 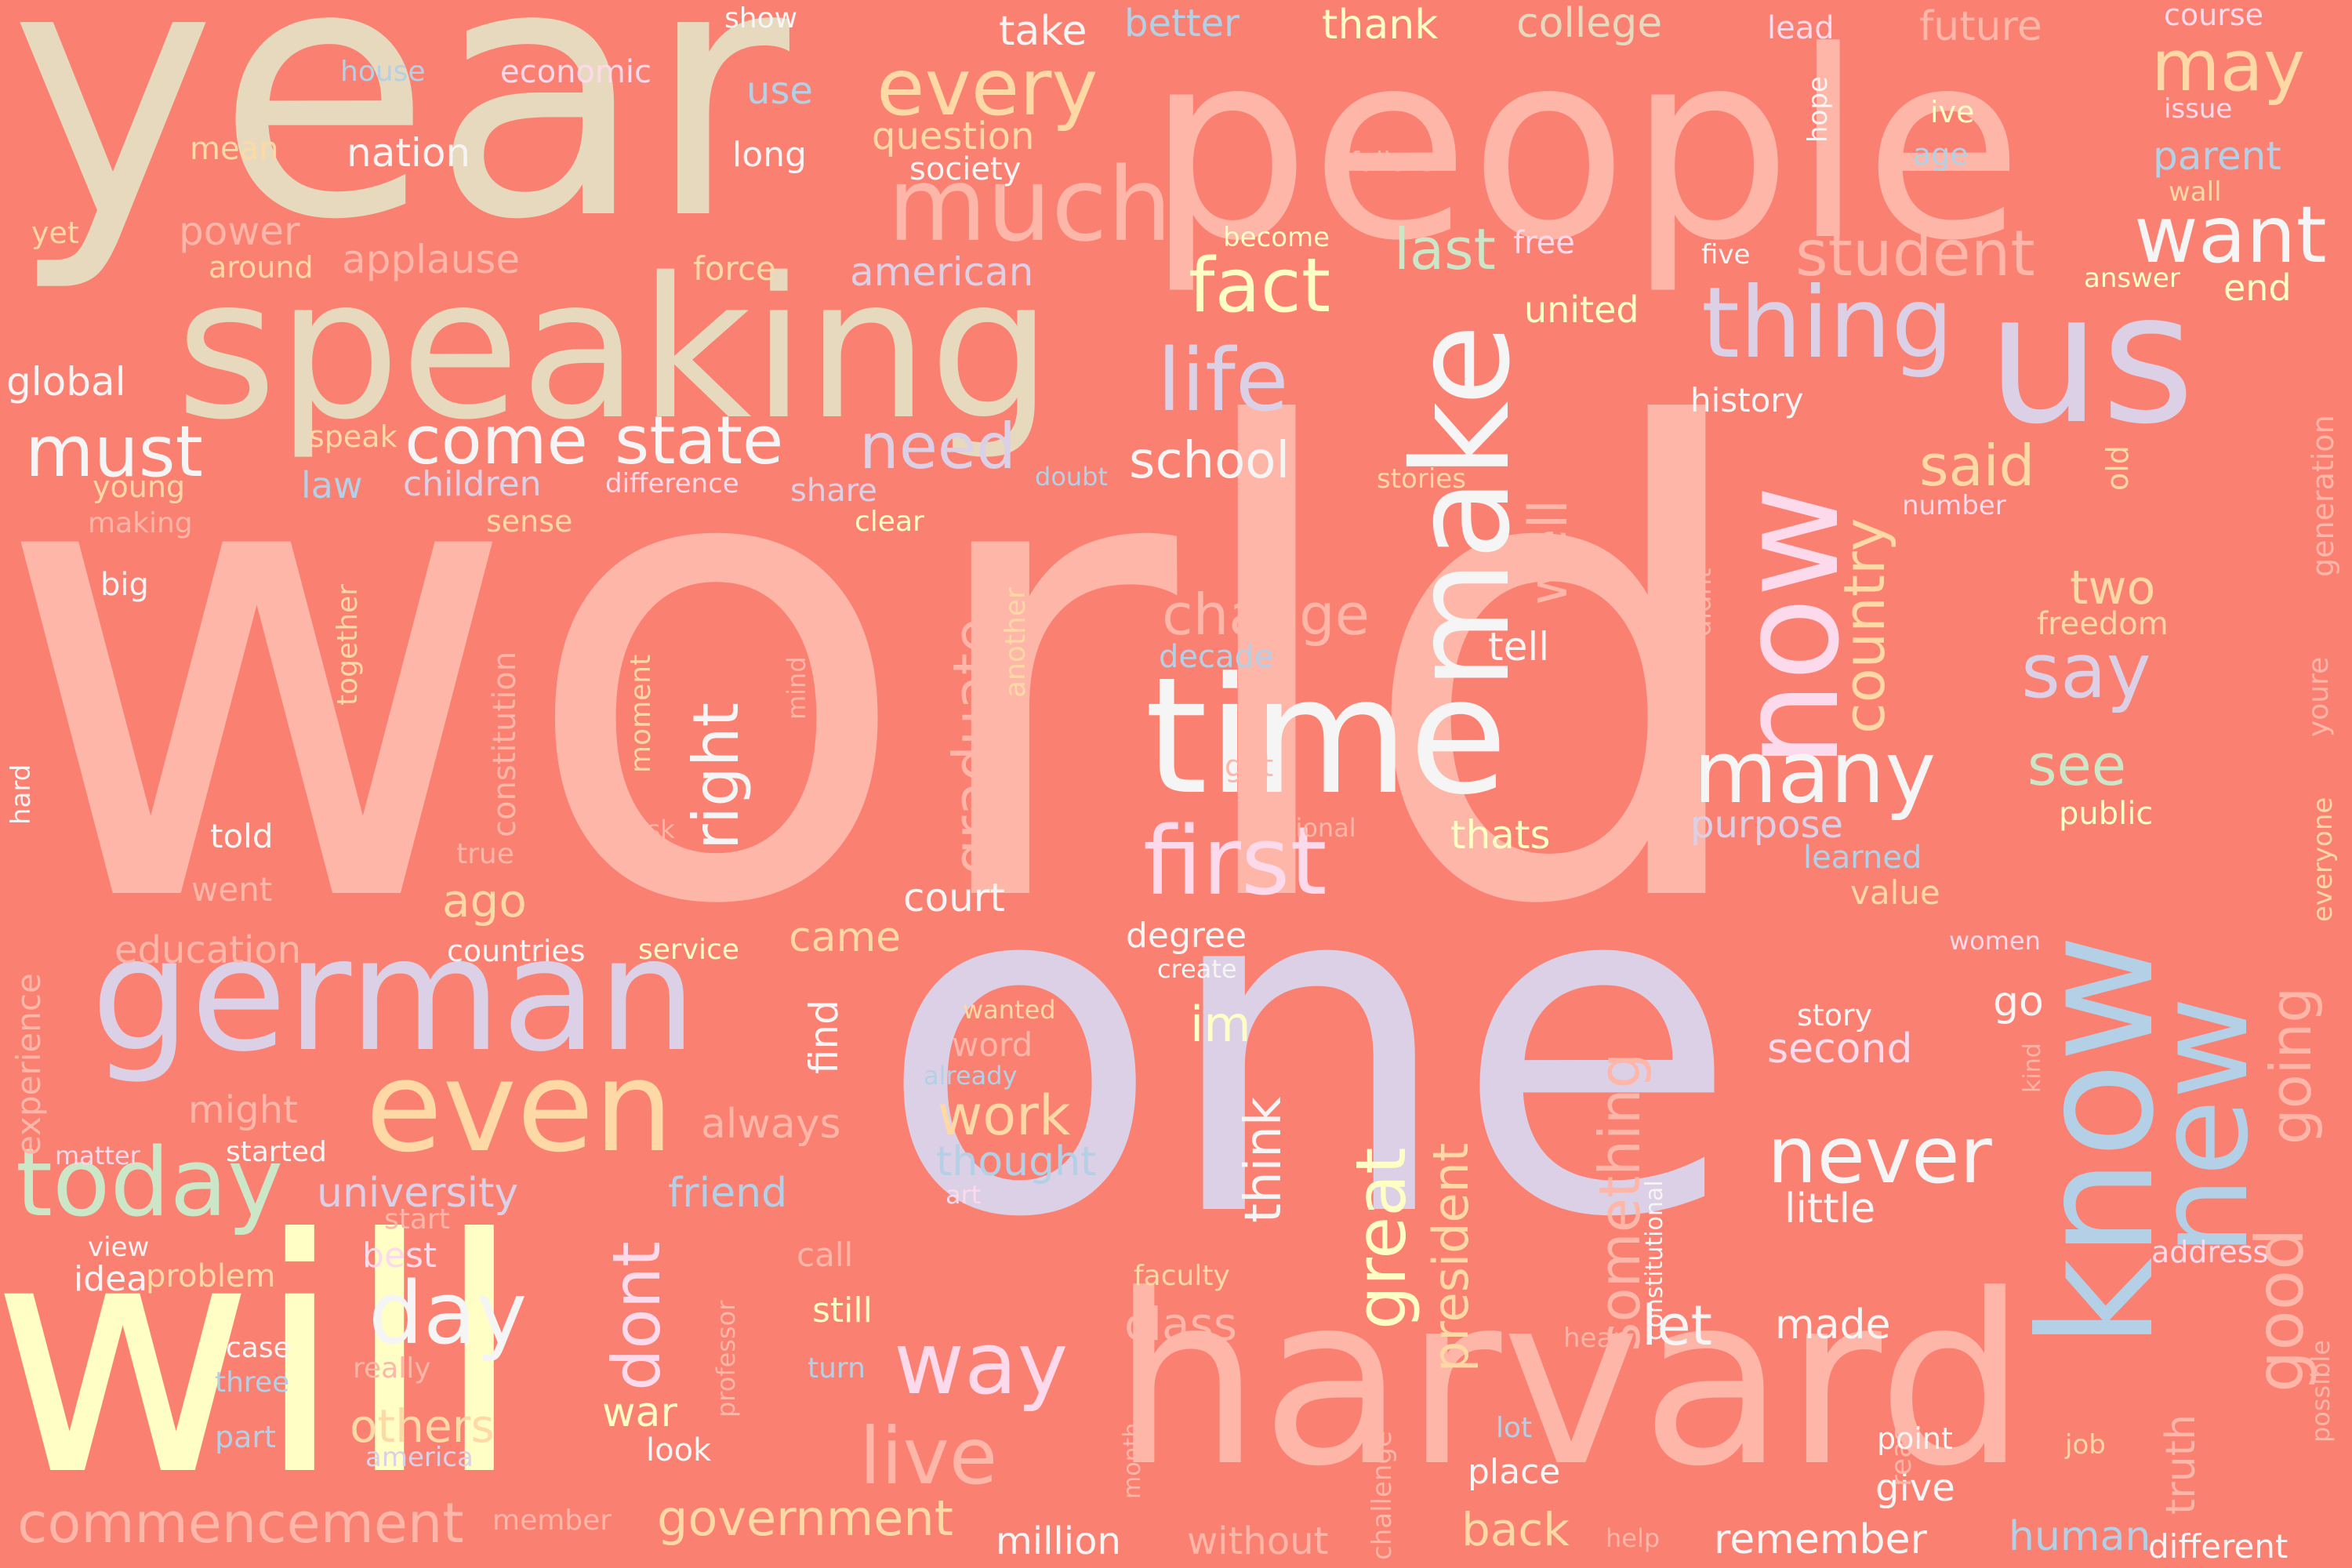 I want to click on word-stories: stories, so click(x=1421, y=479).